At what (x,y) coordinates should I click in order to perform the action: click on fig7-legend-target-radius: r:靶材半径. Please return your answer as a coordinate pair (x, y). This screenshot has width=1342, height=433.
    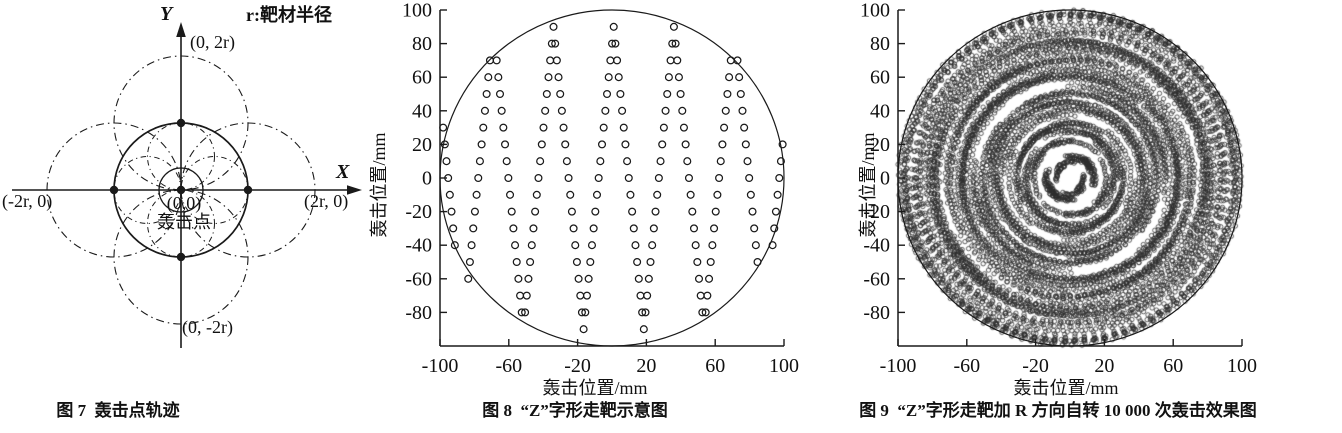
    Looking at the image, I should click on (289, 15).